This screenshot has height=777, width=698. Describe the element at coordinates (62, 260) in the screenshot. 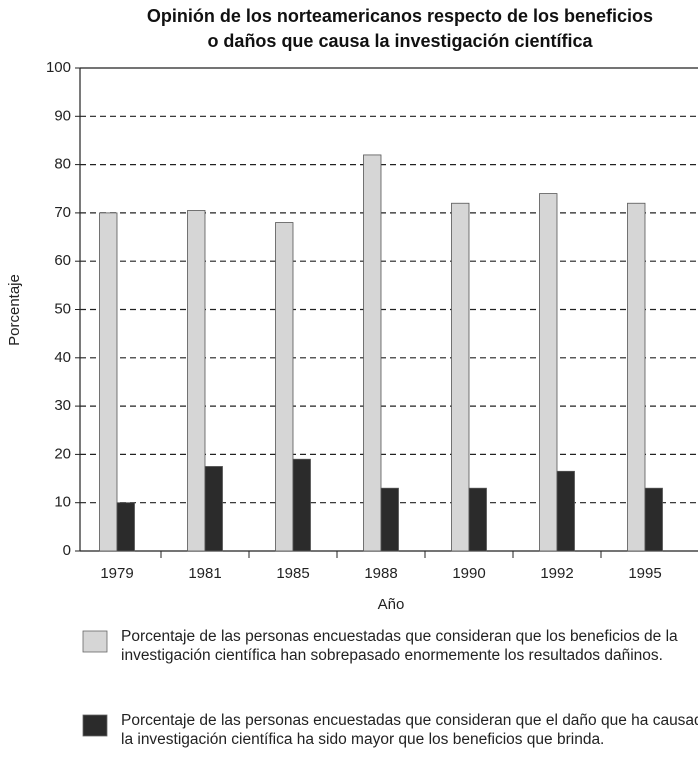

I see `y-tick-label: 60` at that location.